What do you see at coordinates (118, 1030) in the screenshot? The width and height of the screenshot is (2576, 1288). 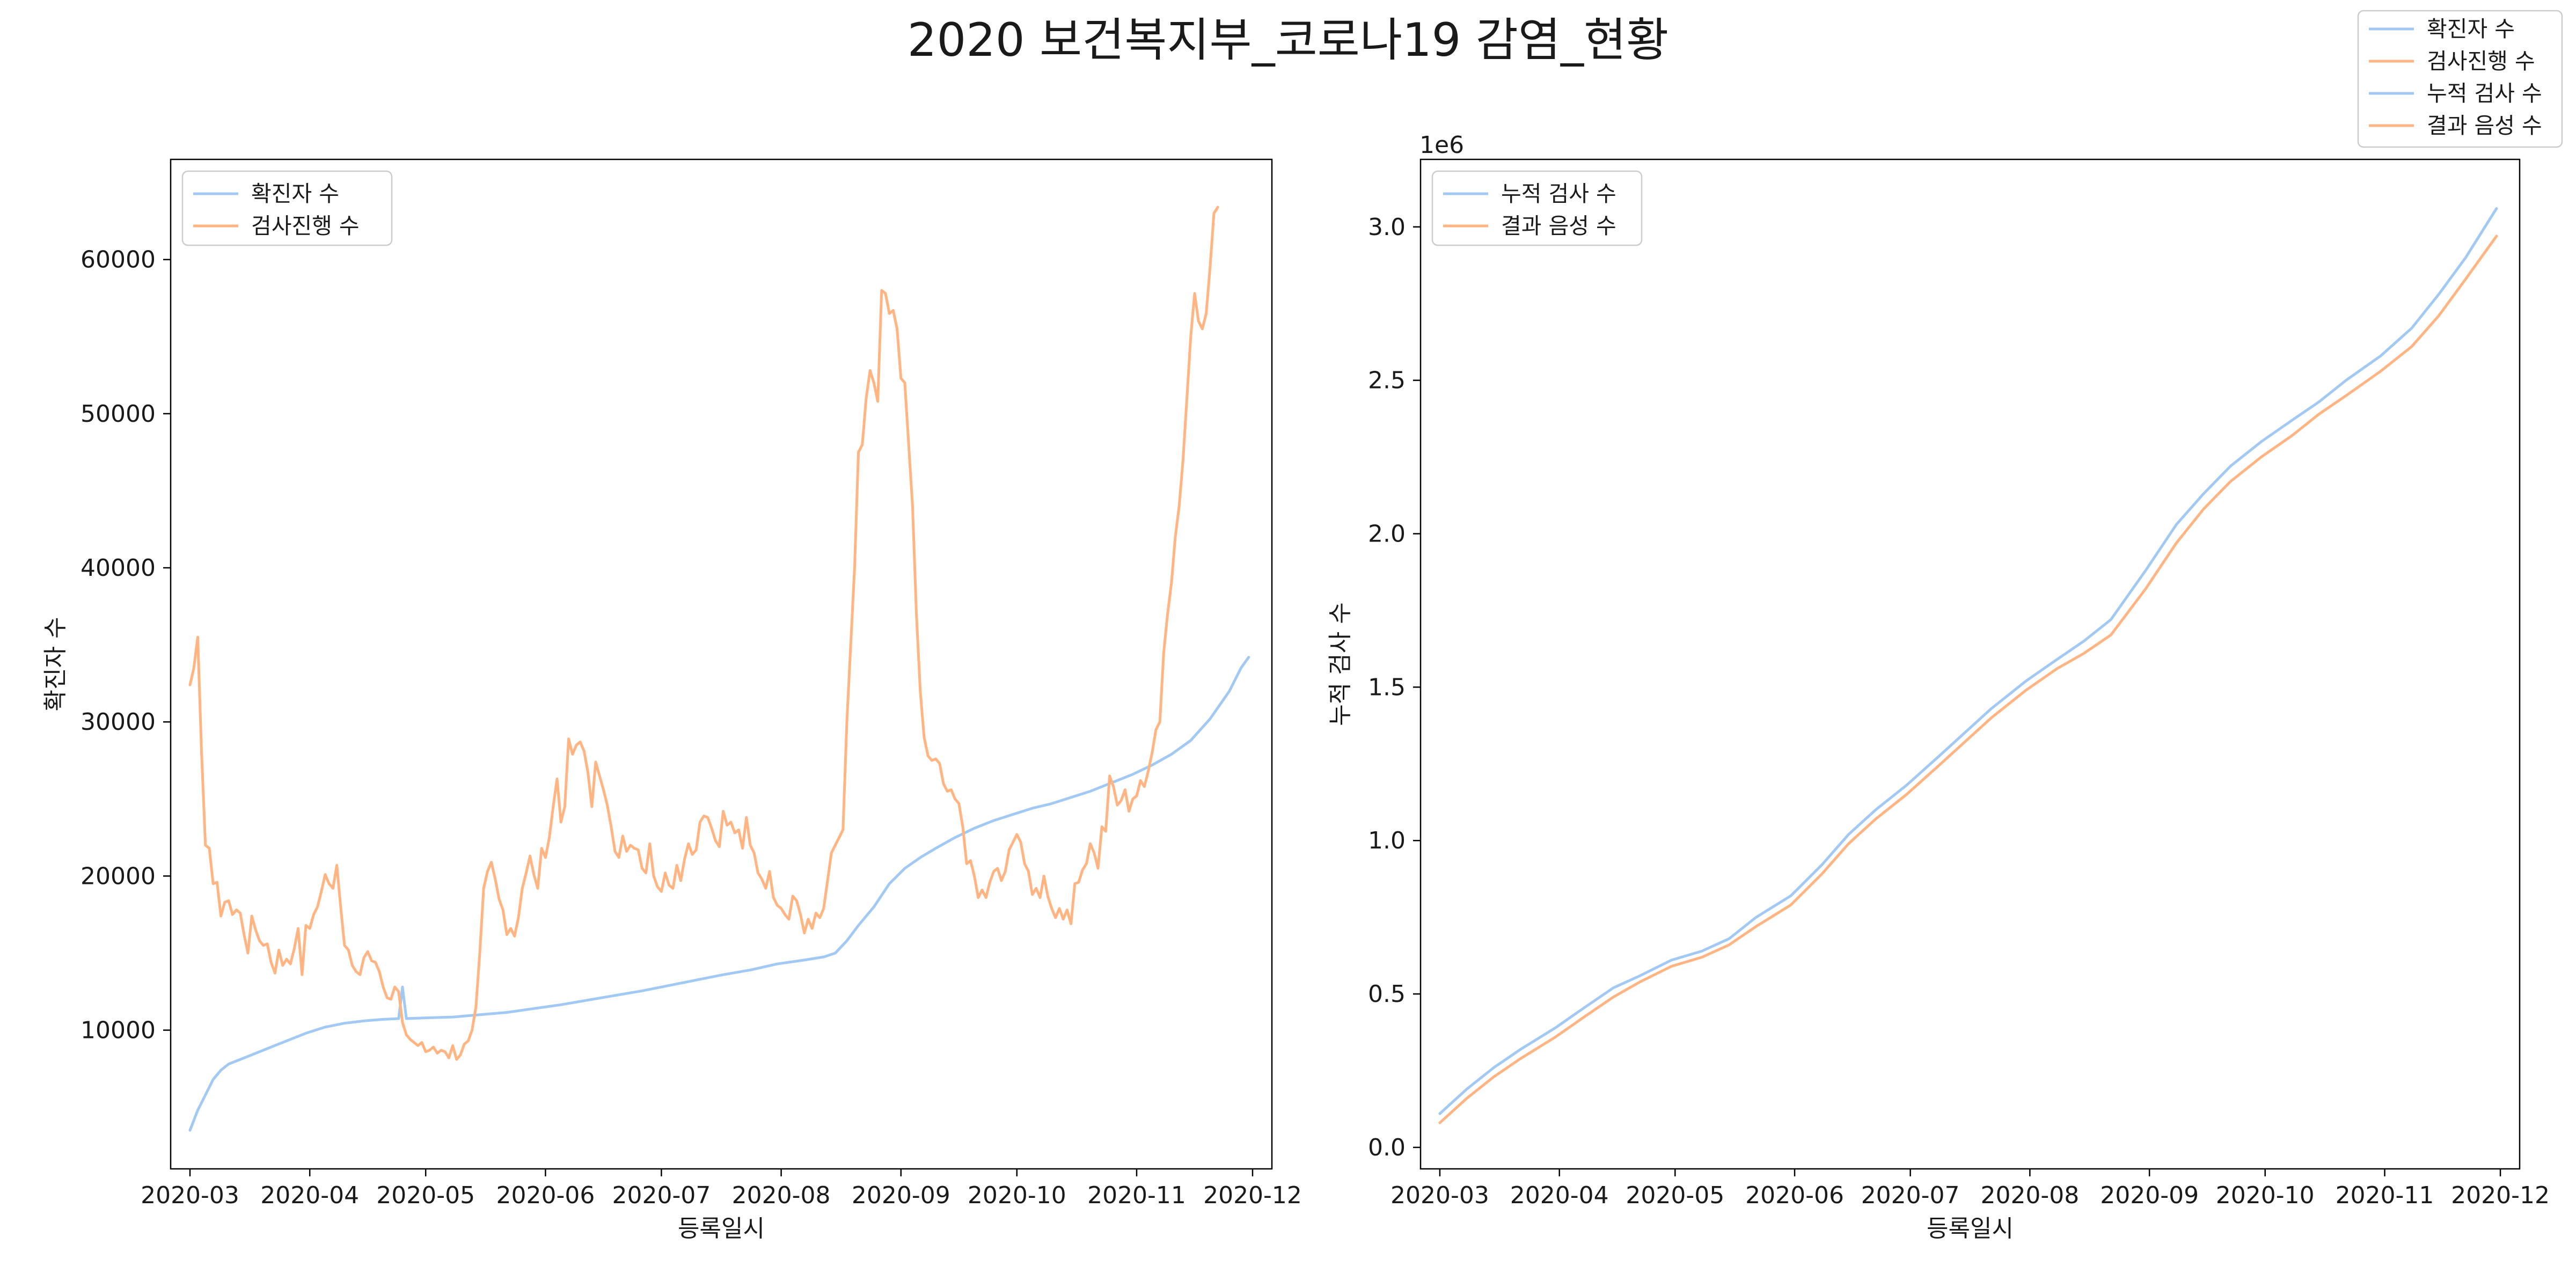 I see `y-tick-label: 10000` at bounding box center [118, 1030].